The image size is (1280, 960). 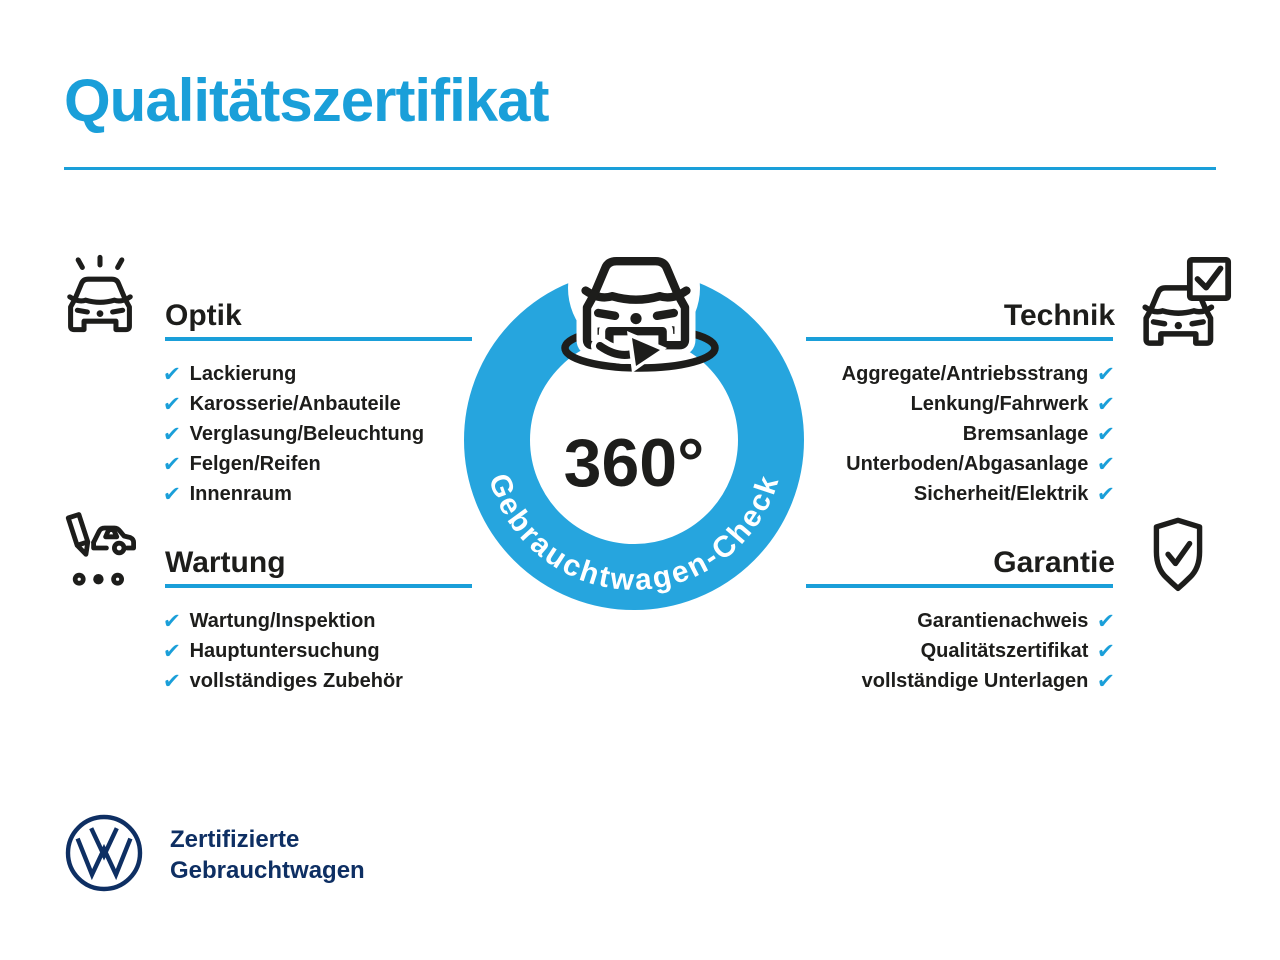 I want to click on car-front-shine-icon, so click(x=100, y=296).